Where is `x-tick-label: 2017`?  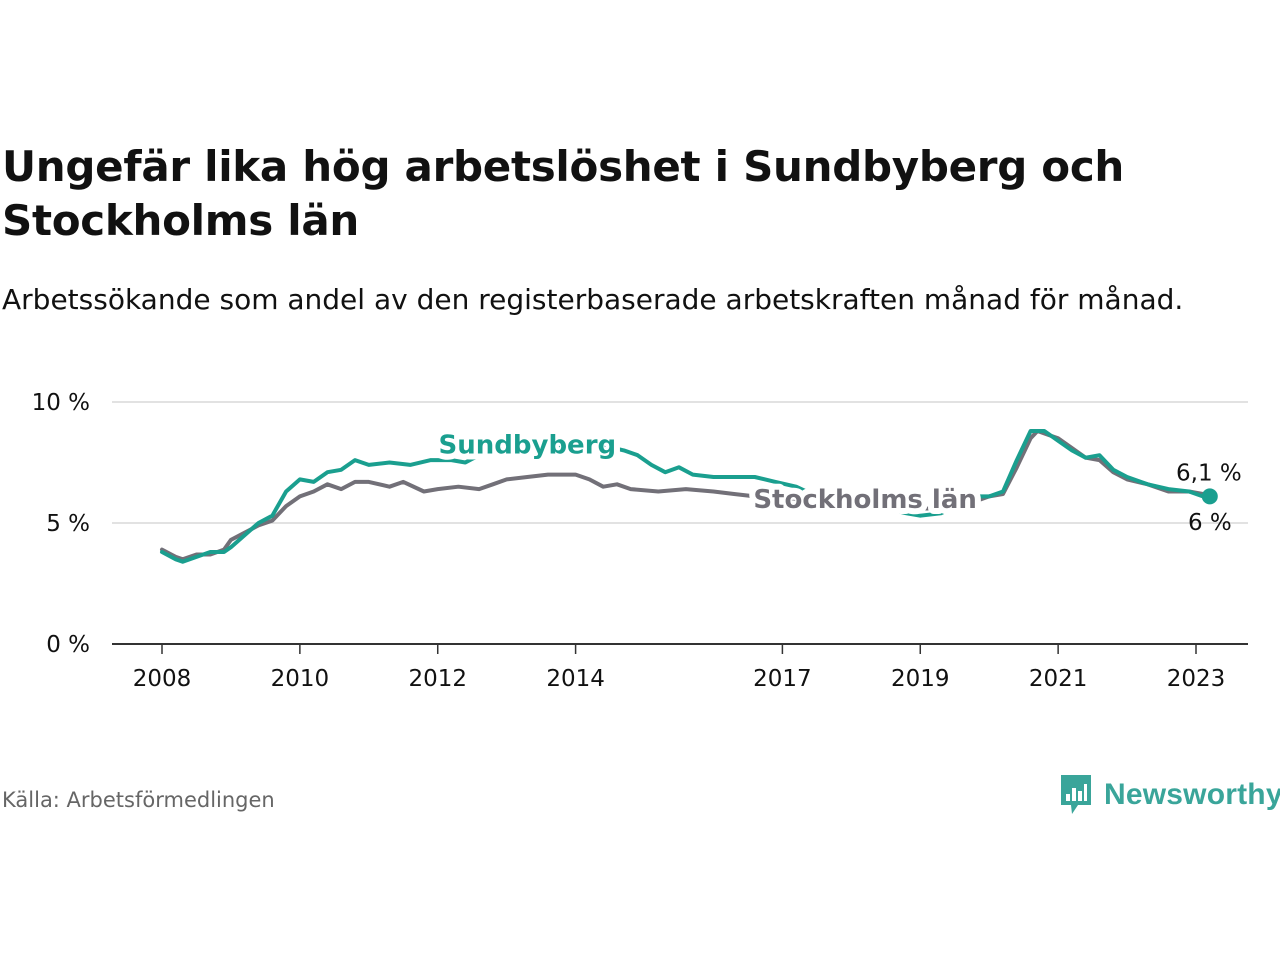 x-tick-label: 2017 is located at coordinates (782, 679).